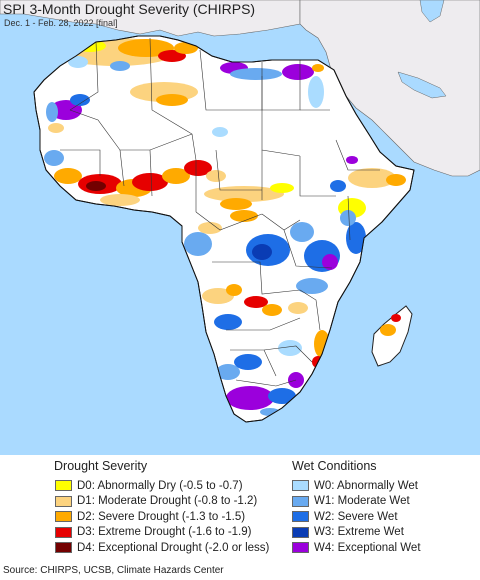 This screenshot has width=480, height=580. I want to click on legend-item-d1: D1: Moderate Drought (-0.8 to -1.2), so click(162, 502).